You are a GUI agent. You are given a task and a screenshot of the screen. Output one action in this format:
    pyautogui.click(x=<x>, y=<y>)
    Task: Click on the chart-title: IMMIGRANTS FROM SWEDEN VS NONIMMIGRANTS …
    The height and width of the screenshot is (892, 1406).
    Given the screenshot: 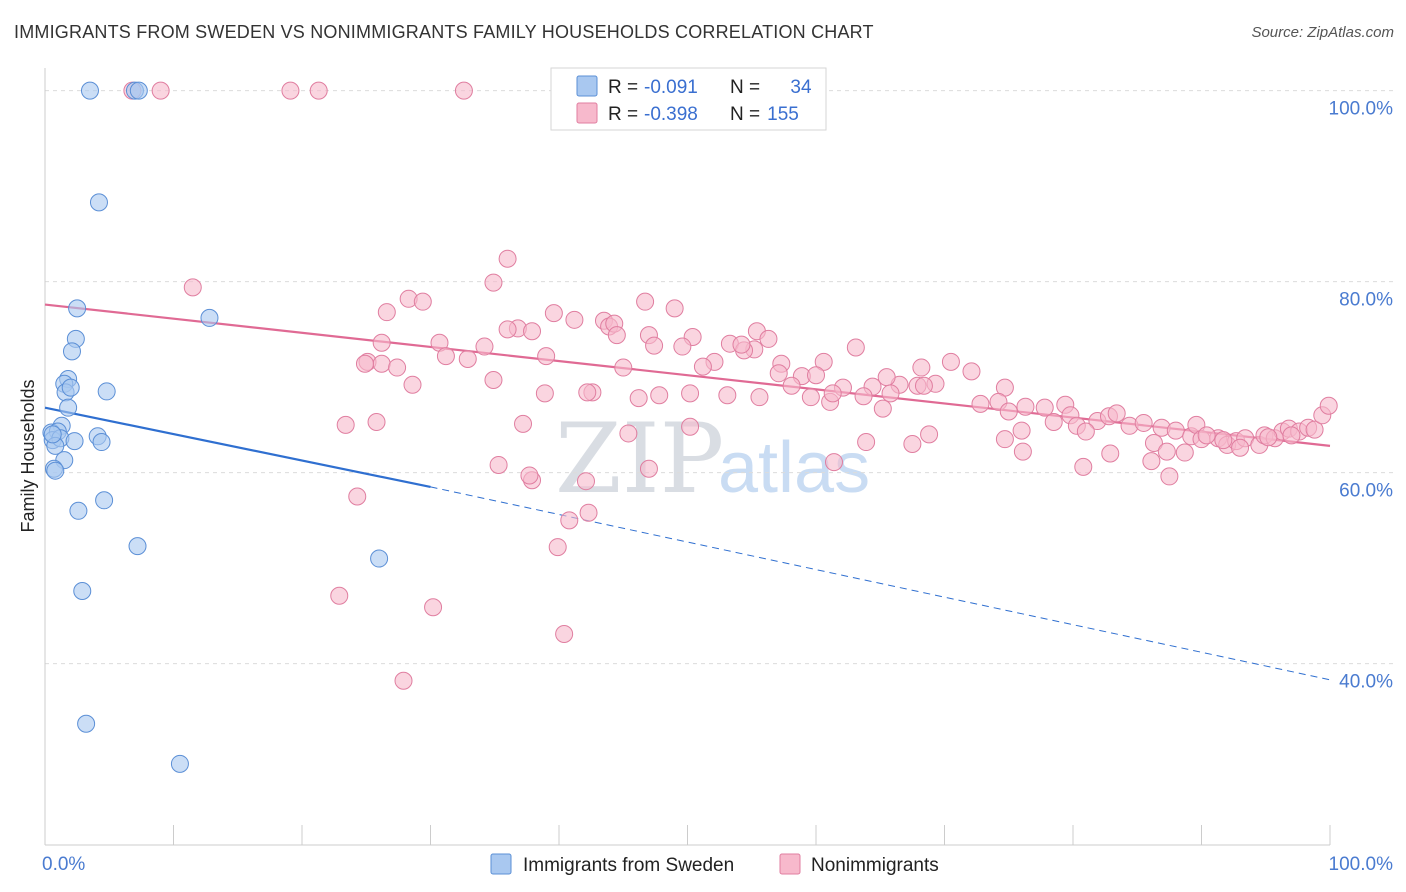 What is the action you would take?
    pyautogui.click(x=444, y=32)
    